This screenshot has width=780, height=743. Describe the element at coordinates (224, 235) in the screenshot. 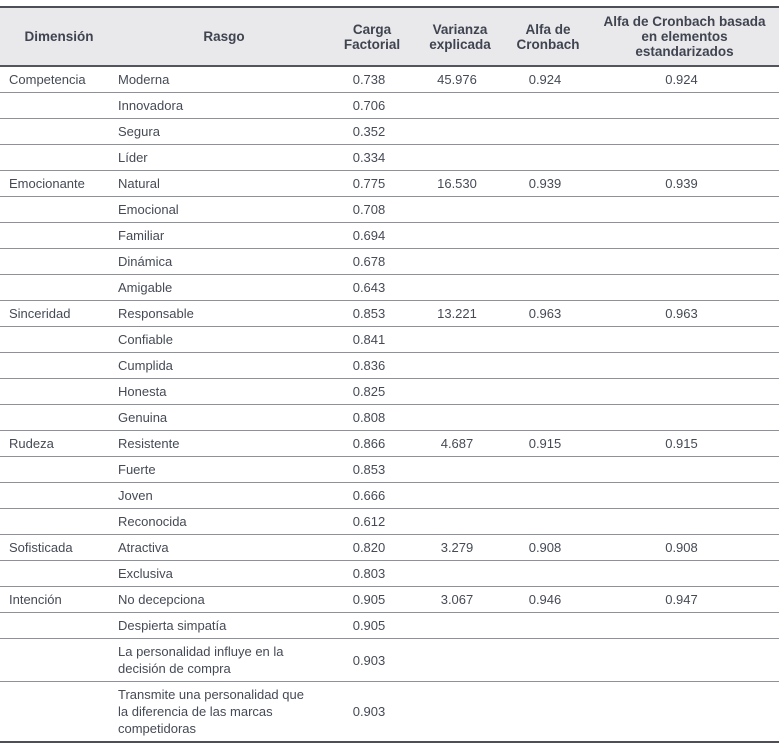

I see `cell-rasgo: Familiar` at that location.